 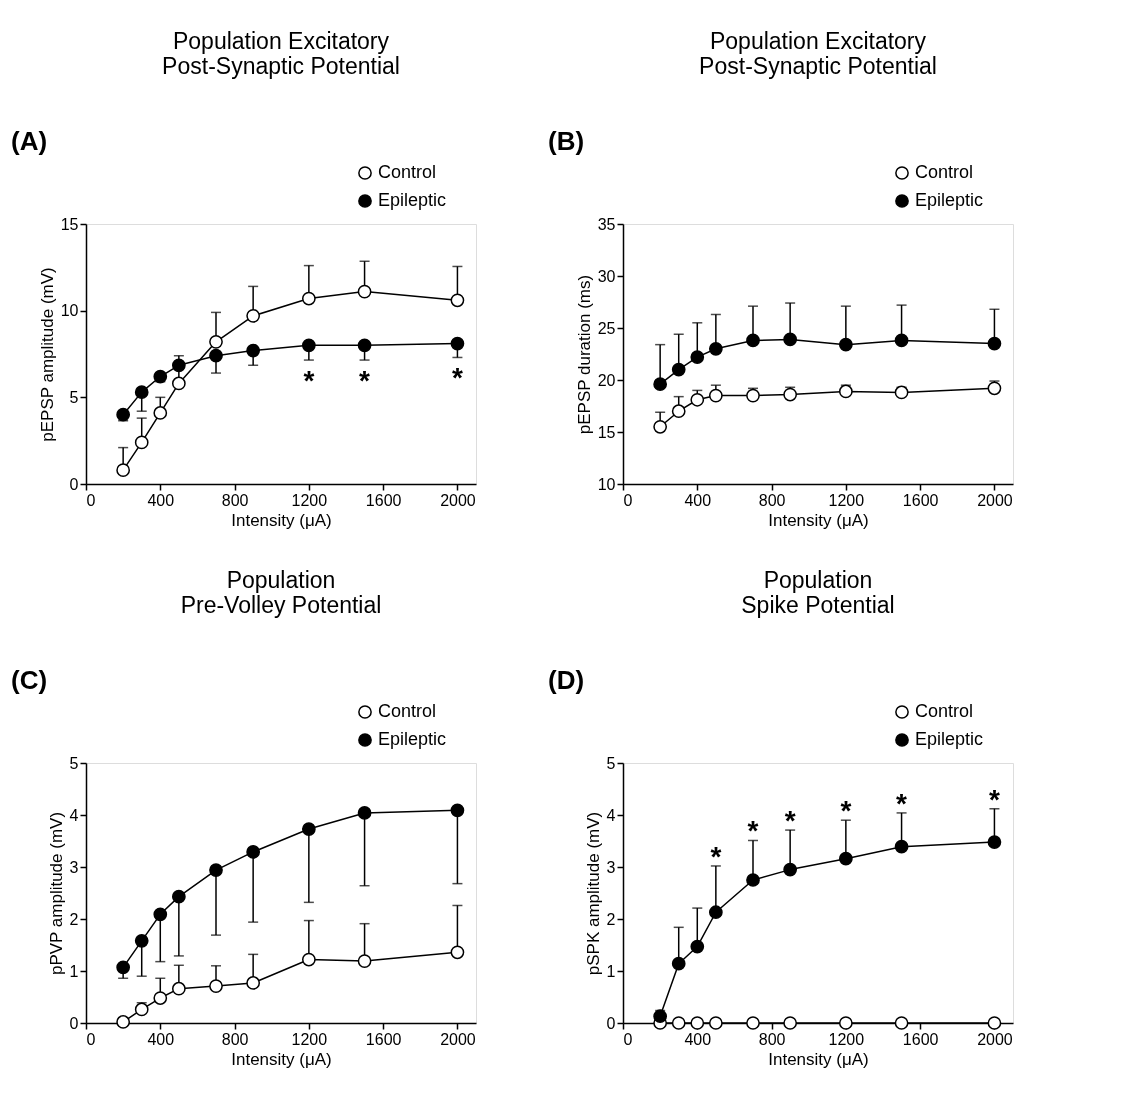 I want to click on y-tick-label: 5, so click(x=74, y=397).